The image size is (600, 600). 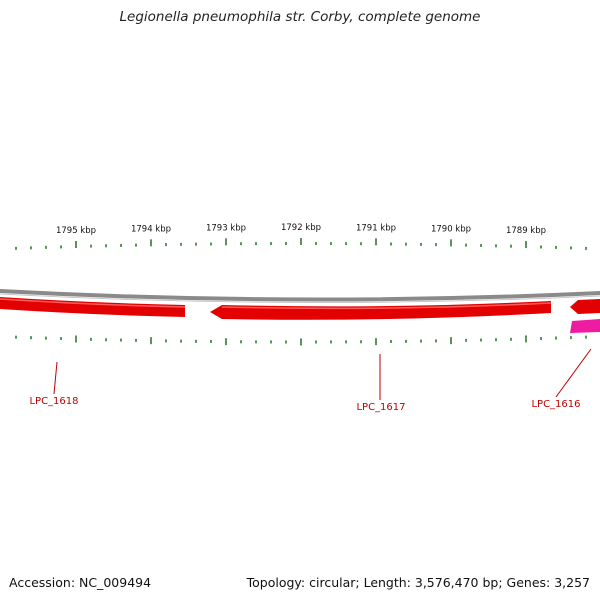 I want to click on tick-label: 1794 kbp, so click(x=151, y=229).